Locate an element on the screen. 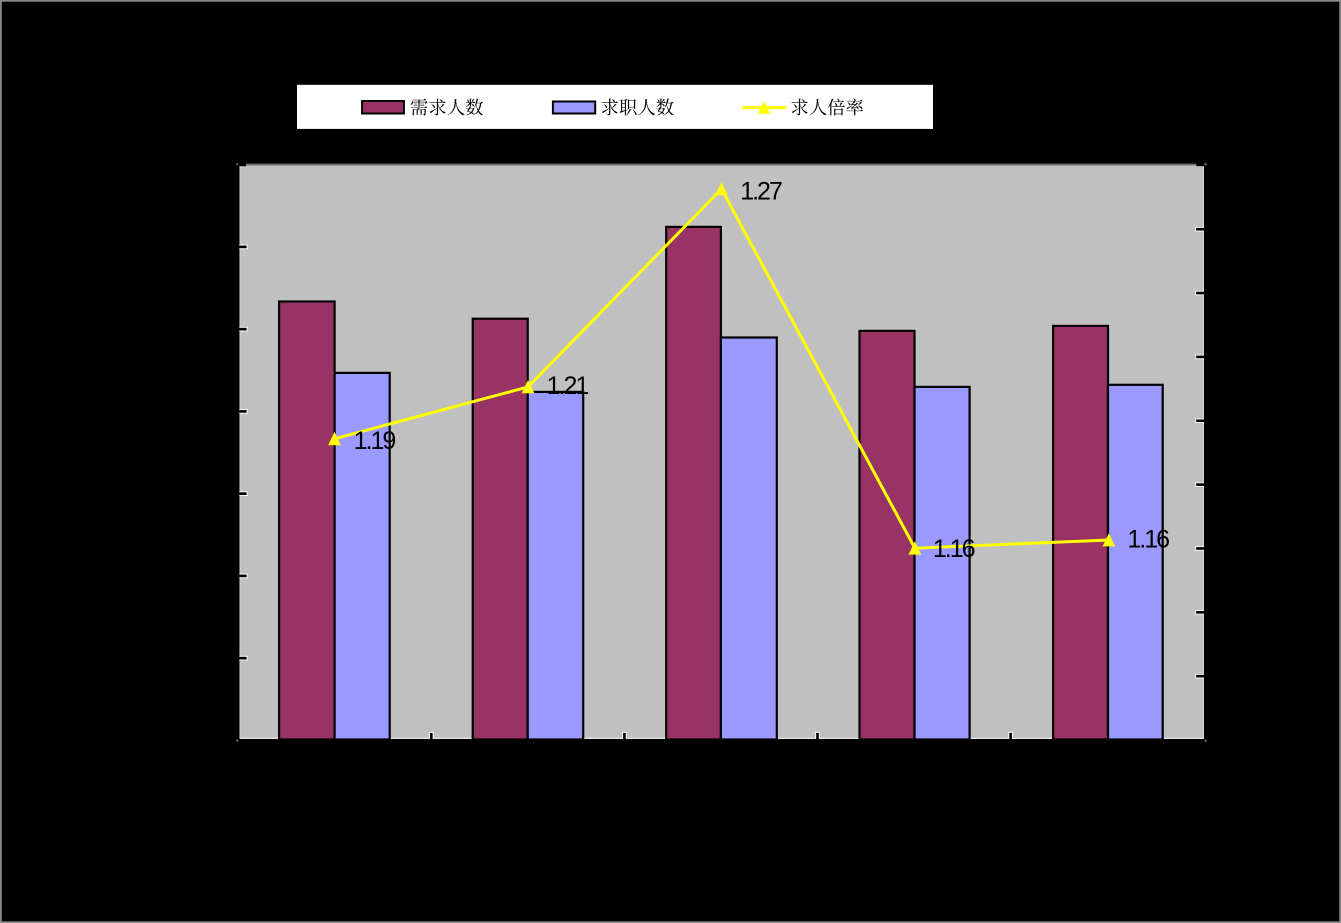 Image resolution: width=1341 pixels, height=923 pixels. svg-text: 1.21 is located at coordinates (568, 386).